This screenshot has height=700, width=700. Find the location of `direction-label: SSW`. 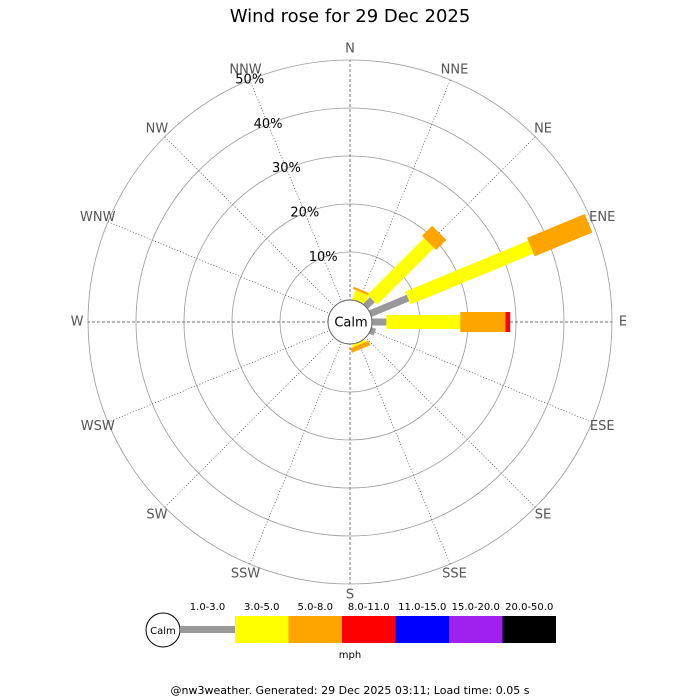

direction-label: SSW is located at coordinates (246, 574).